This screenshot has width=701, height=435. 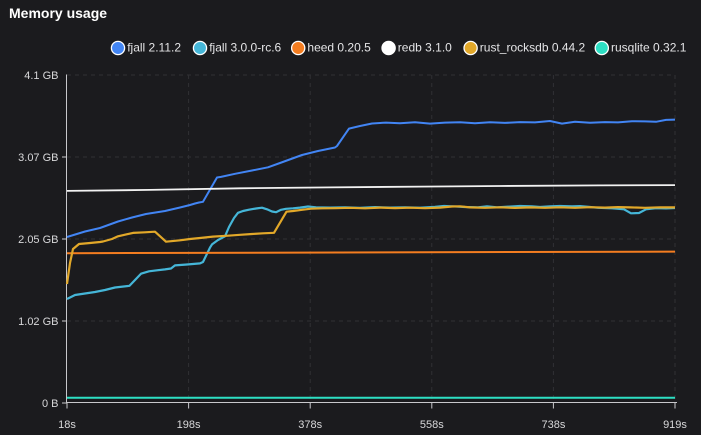 What do you see at coordinates (38, 240) in the screenshot?
I see `svg-text: 2.05 GB` at bounding box center [38, 240].